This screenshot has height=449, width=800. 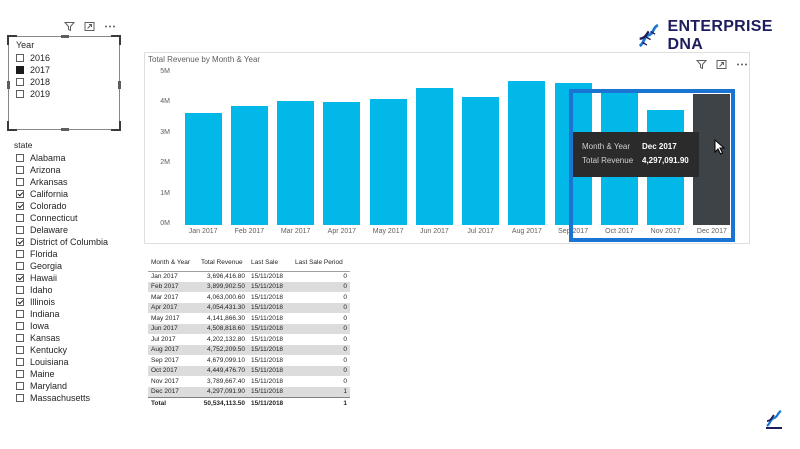 What do you see at coordinates (62, 338) in the screenshot?
I see `slicer-option: Kansas` at bounding box center [62, 338].